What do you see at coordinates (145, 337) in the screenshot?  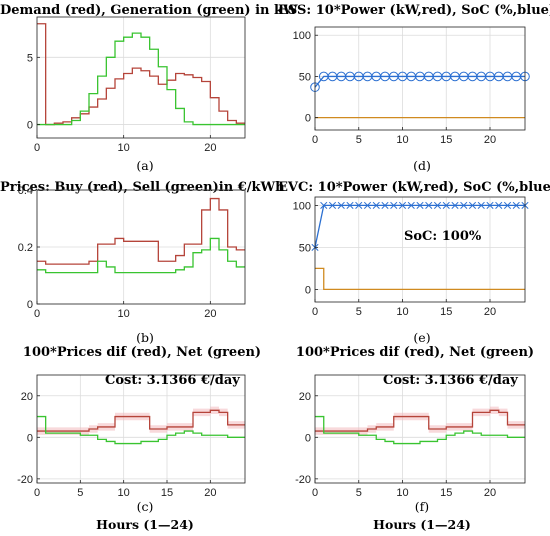 I see `panel-b-caption: (b)` at bounding box center [145, 337].